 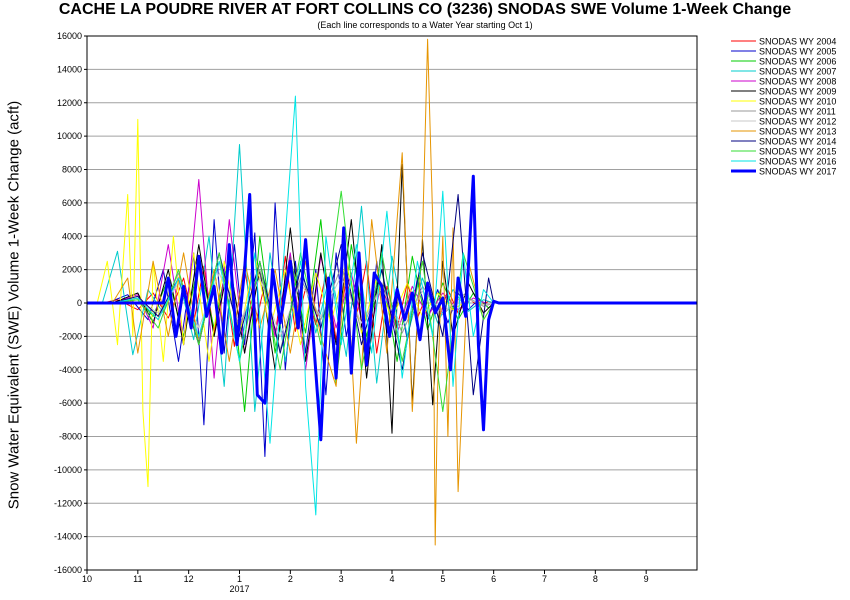 What do you see at coordinates (797, 152) in the screenshot?
I see `legend-entry: SNODAS WY 2015` at bounding box center [797, 152].